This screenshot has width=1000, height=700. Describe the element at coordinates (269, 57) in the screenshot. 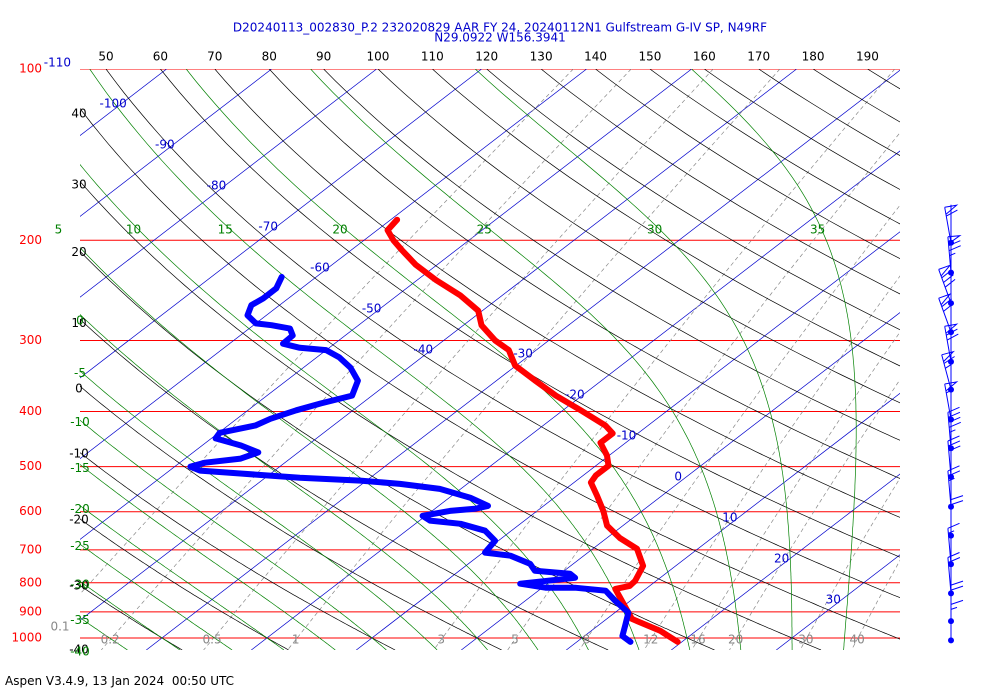

I see `dry-adiabat-label: 80` at that location.